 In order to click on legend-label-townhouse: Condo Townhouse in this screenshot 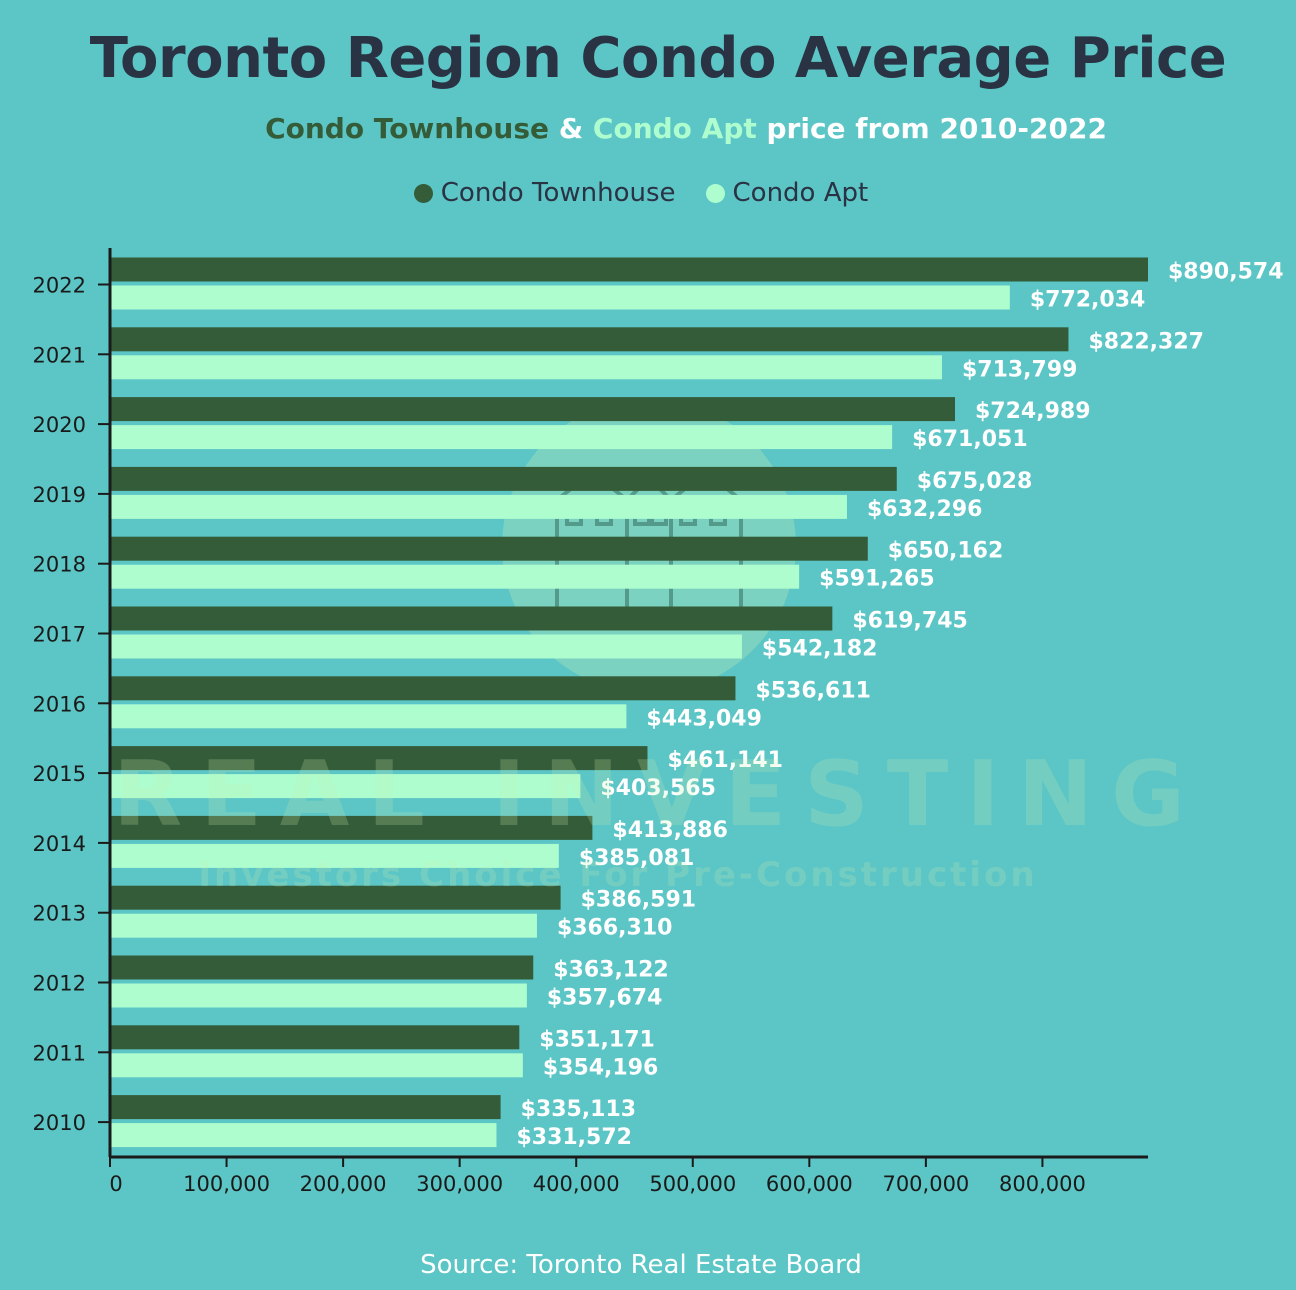, I will do `click(558, 193)`.